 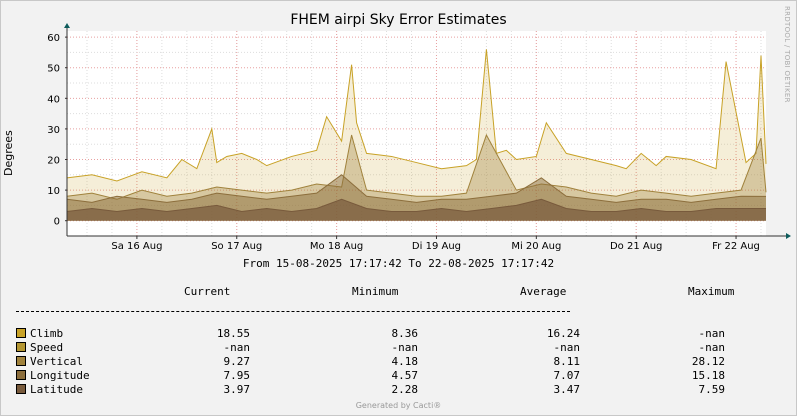 I want to click on x-tick-label: Mi 20 Aug, so click(x=536, y=246).